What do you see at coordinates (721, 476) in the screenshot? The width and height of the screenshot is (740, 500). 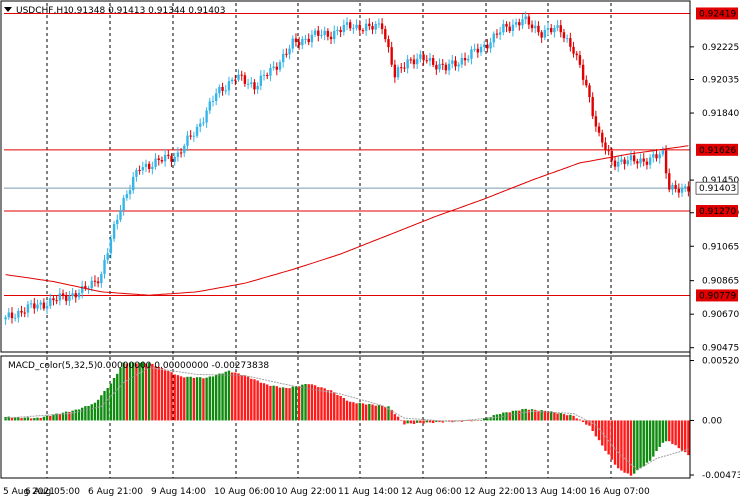 I see `macd-axis-label: -0.004739` at bounding box center [721, 476].